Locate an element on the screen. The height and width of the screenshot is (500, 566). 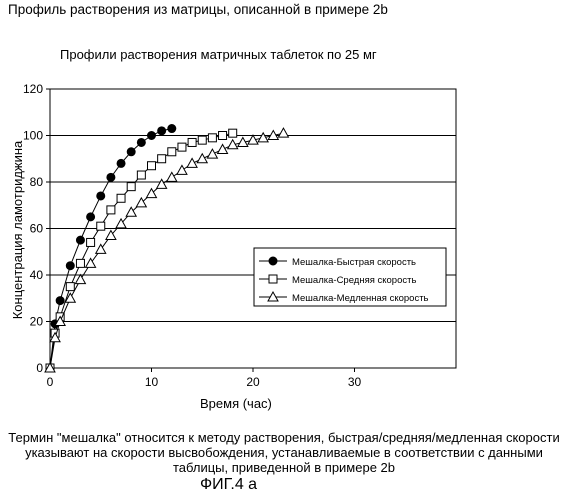
y-tick-label: 120 is located at coordinates (33, 89).